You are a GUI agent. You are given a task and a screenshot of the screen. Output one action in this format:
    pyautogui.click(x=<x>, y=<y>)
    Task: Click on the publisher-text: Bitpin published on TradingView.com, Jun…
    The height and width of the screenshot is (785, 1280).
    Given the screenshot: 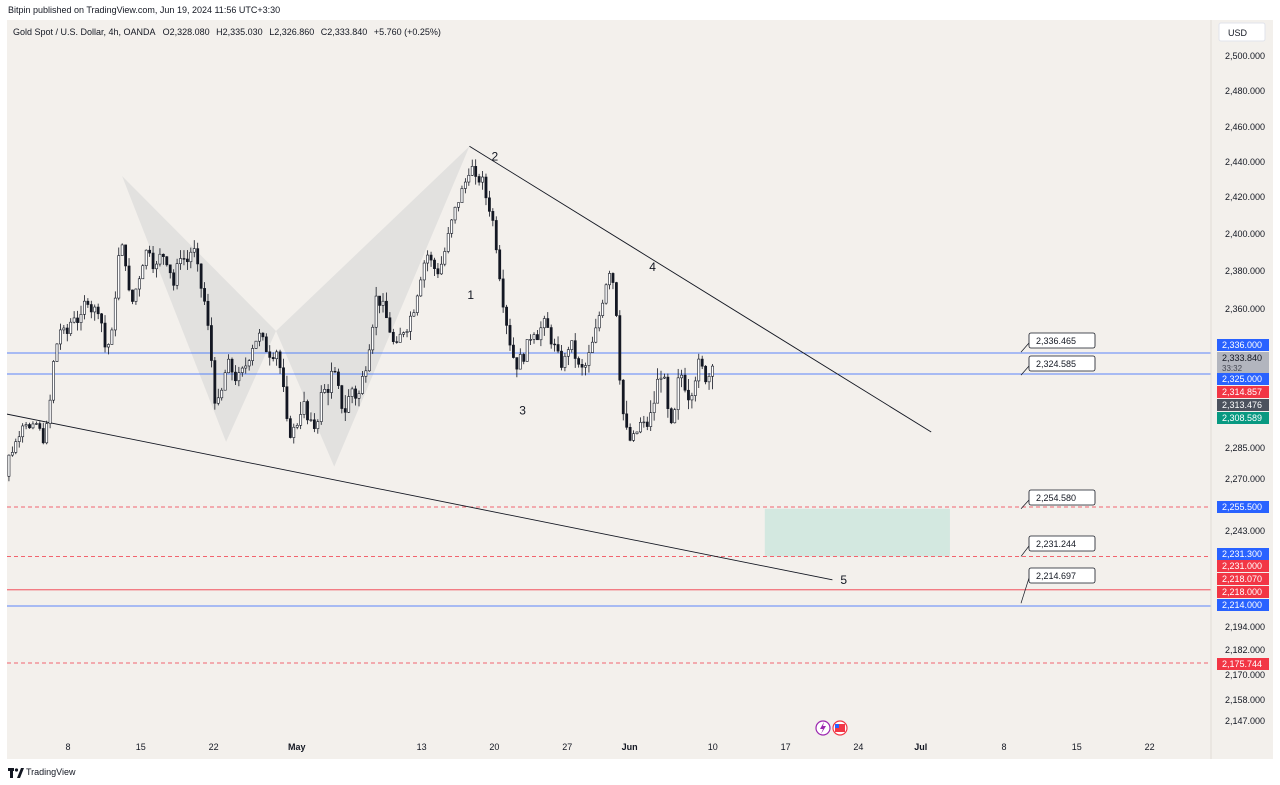 What is the action you would take?
    pyautogui.click(x=144, y=10)
    